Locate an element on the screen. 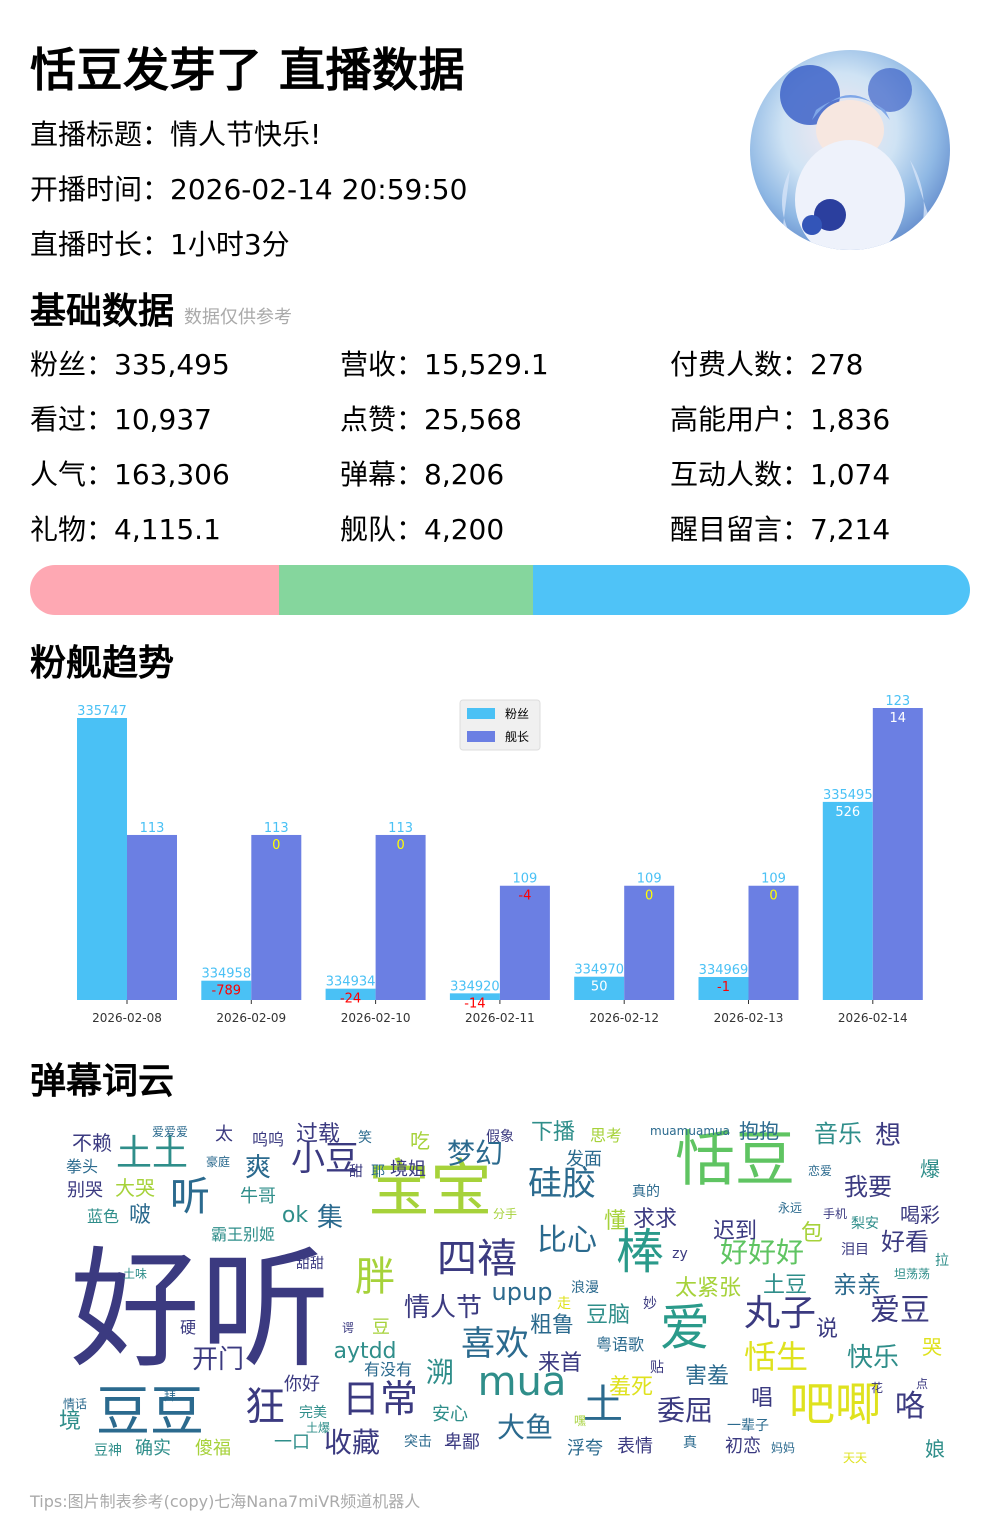  fans-delta-label: 50 is located at coordinates (599, 987).